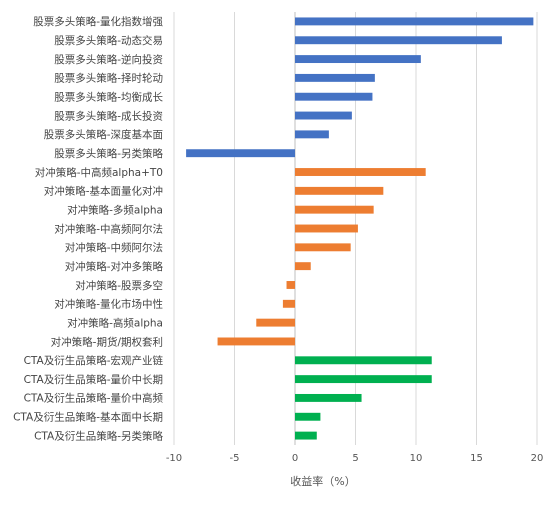 The image size is (555, 506). Describe the element at coordinates (174, 458) in the screenshot. I see `x-tick-label: -10` at that location.